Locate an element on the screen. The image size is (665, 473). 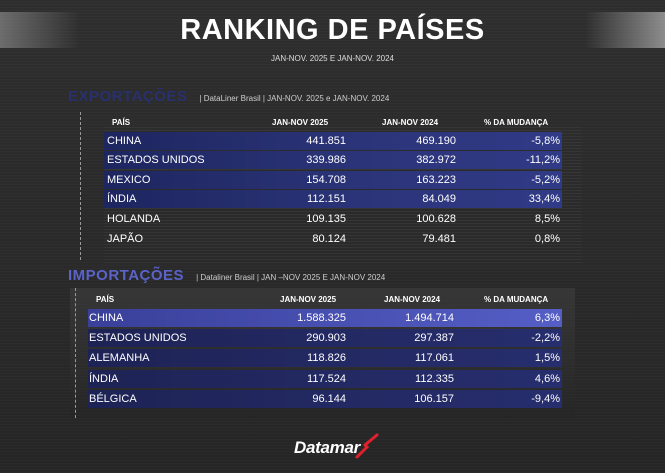
value-2024: 100.628 is located at coordinates (436, 219).